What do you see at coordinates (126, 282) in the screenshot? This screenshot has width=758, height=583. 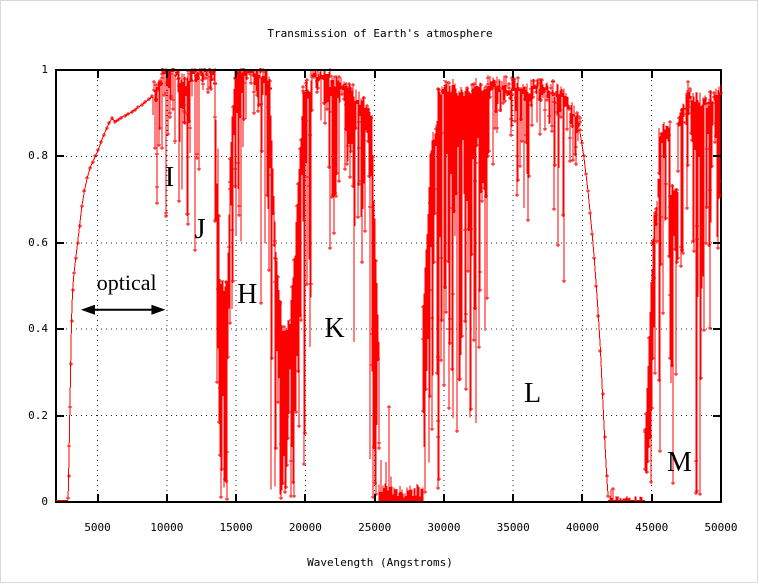 I see `optical-range-label: optical` at bounding box center [126, 282].